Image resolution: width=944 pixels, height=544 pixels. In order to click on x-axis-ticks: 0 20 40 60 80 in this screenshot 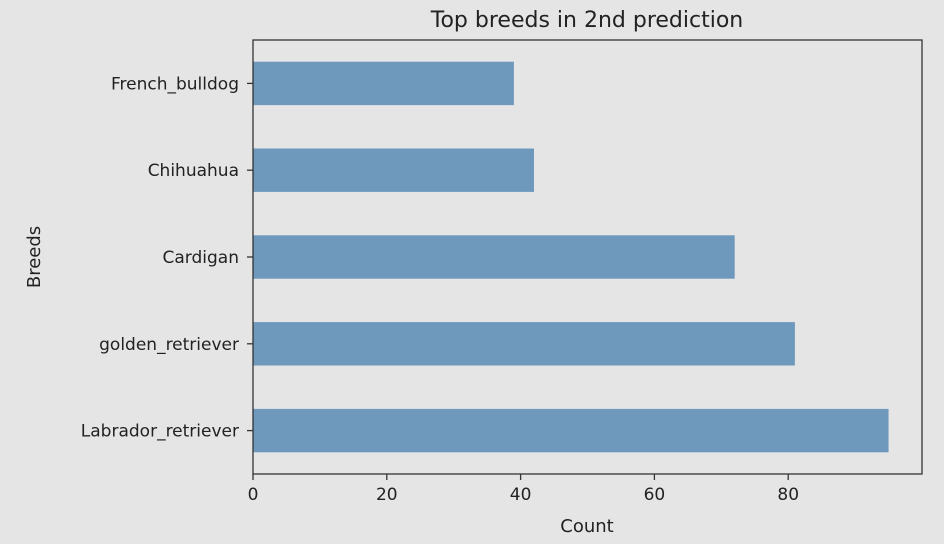, I will do `click(523, 489)`.